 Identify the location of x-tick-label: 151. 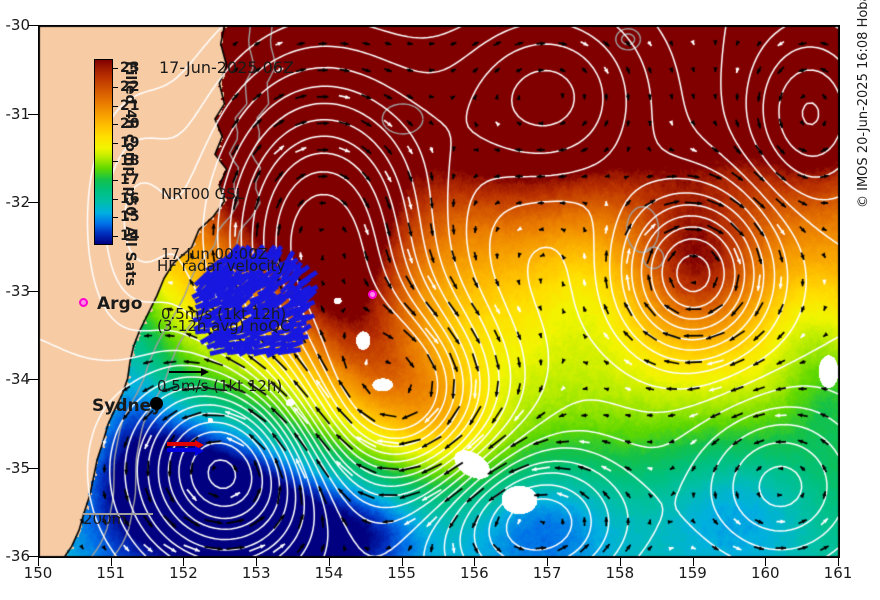
(111, 573).